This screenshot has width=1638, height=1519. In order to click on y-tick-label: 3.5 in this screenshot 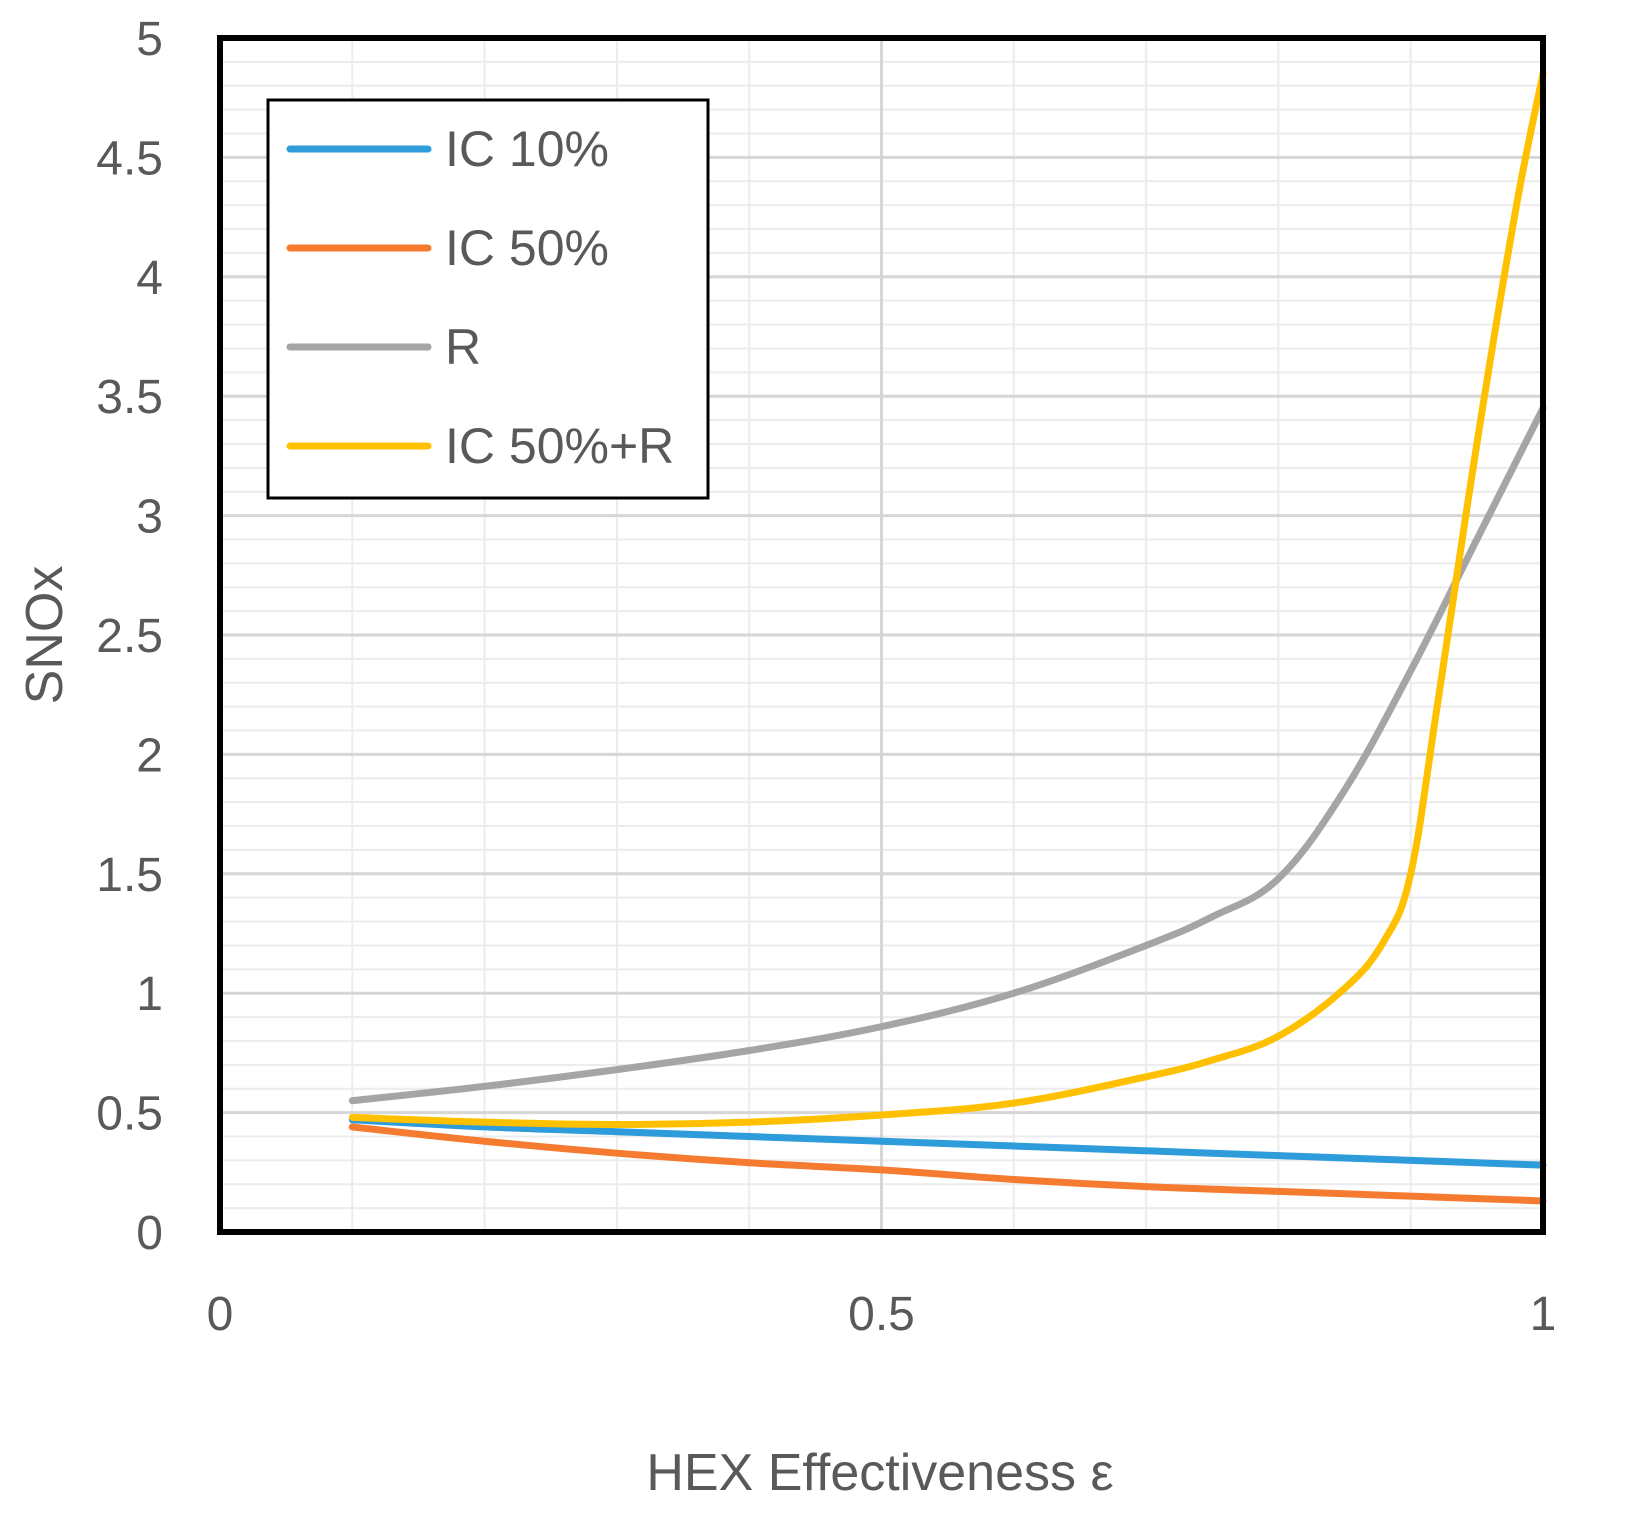, I will do `click(129, 397)`.